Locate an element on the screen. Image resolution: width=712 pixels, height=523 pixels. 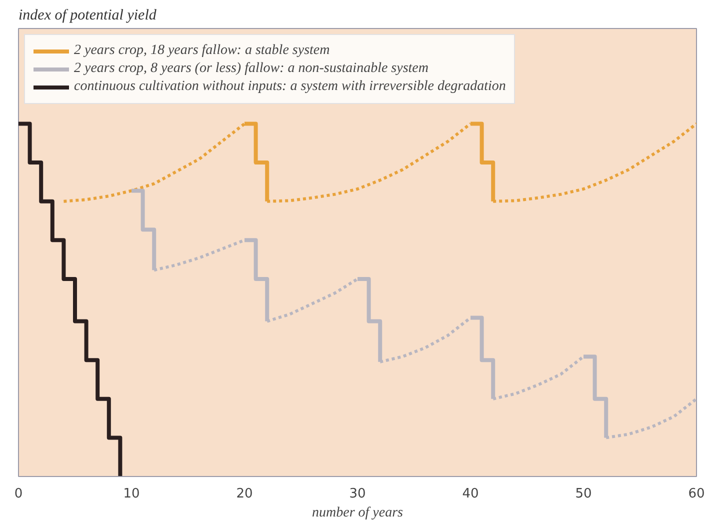
x-tick-label: 60 is located at coordinates (696, 494).